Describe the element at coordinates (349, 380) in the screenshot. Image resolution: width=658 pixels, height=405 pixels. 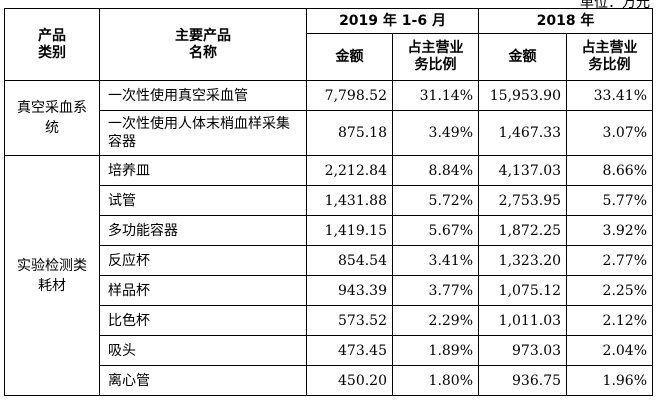
I see `amount-2019h1: 450.20` at that location.